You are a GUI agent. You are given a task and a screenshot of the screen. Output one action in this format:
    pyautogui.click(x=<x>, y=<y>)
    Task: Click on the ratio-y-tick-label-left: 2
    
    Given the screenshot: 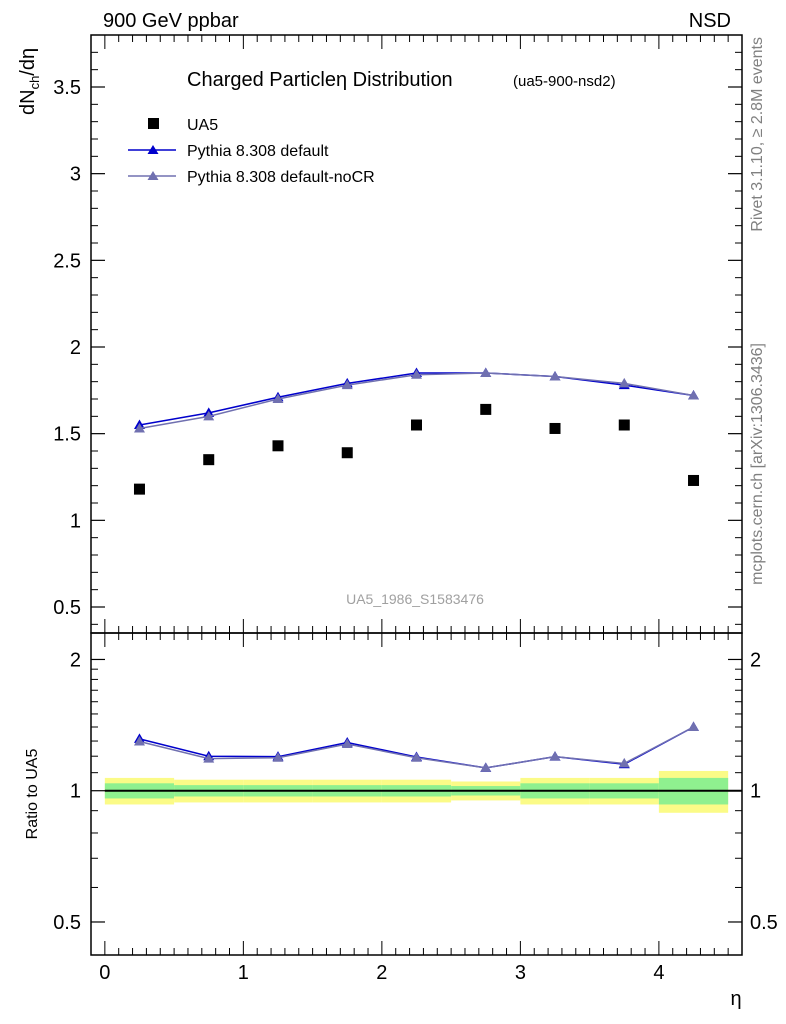 What is the action you would take?
    pyautogui.click(x=75, y=660)
    